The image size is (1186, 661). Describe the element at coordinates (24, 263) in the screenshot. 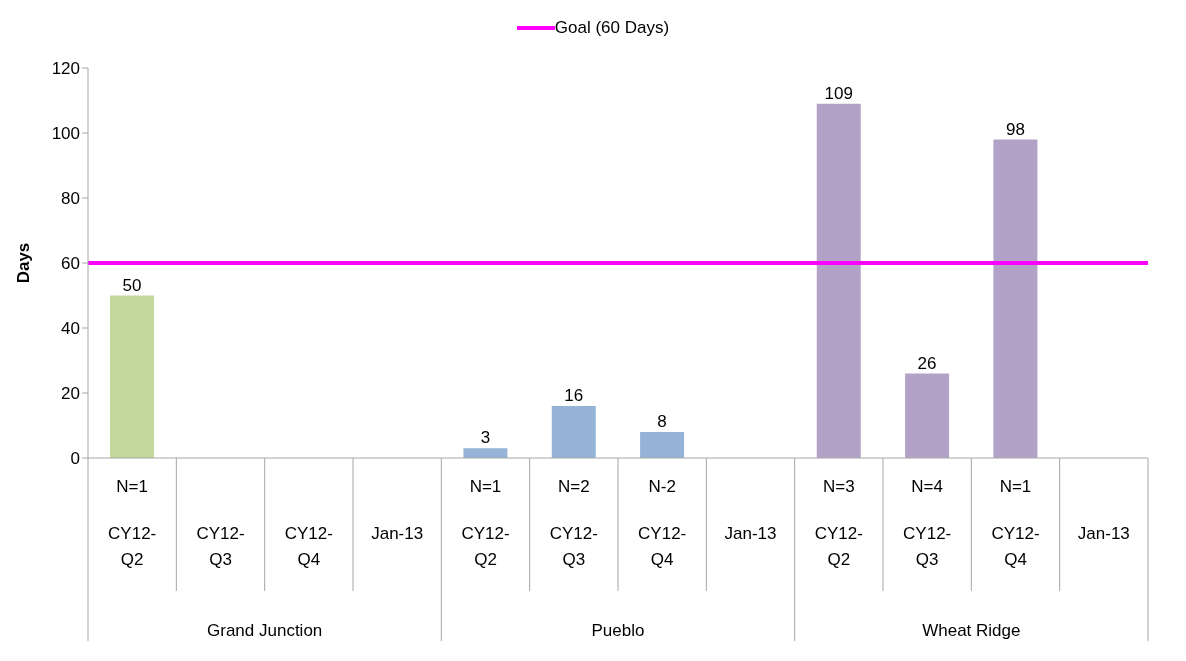

I see `y-axis-title: Days` at that location.